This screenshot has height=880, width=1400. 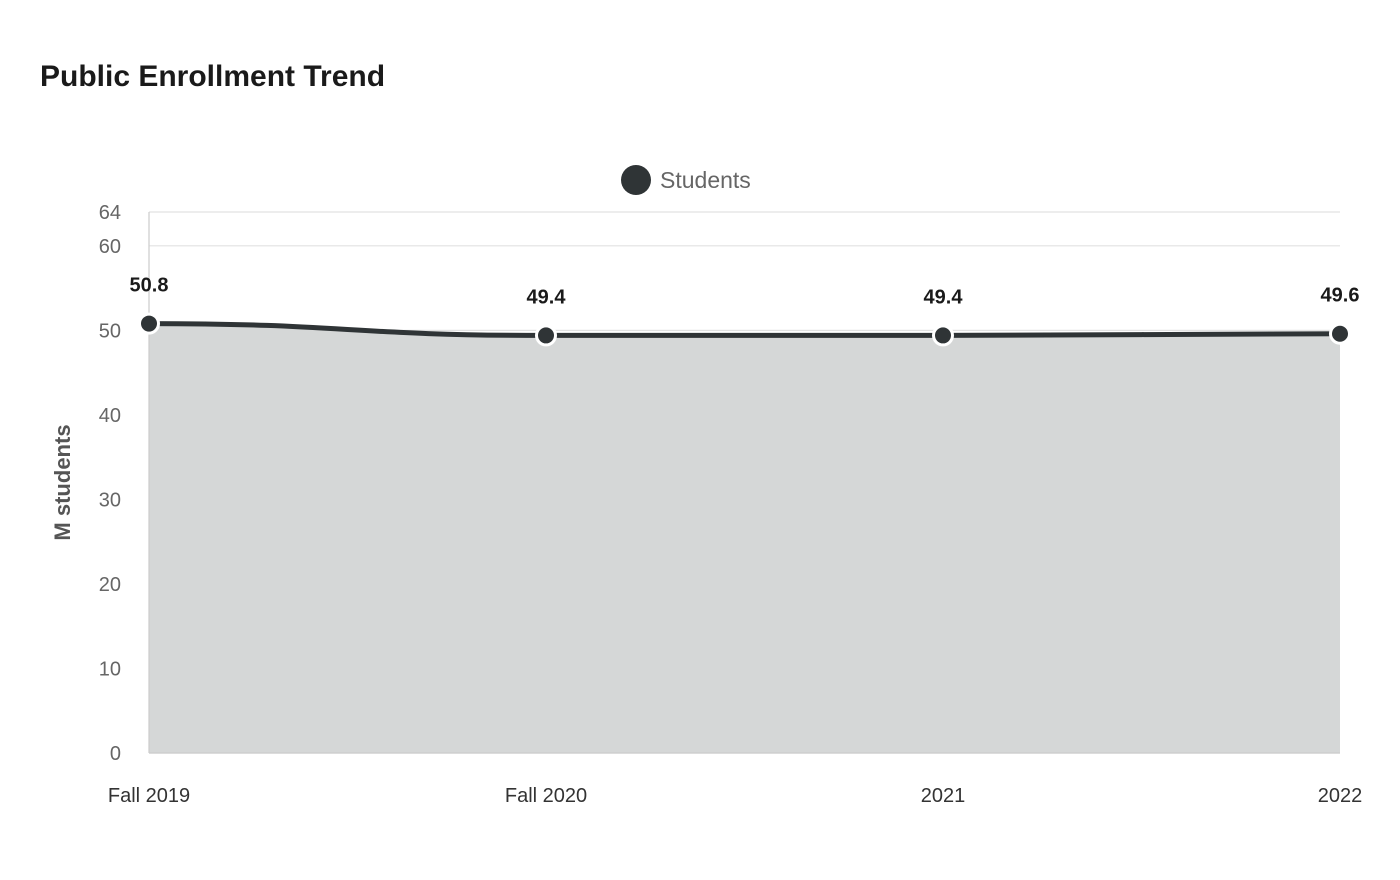 What do you see at coordinates (546, 796) in the screenshot?
I see `x-tick-label: Fall 2020` at bounding box center [546, 796].